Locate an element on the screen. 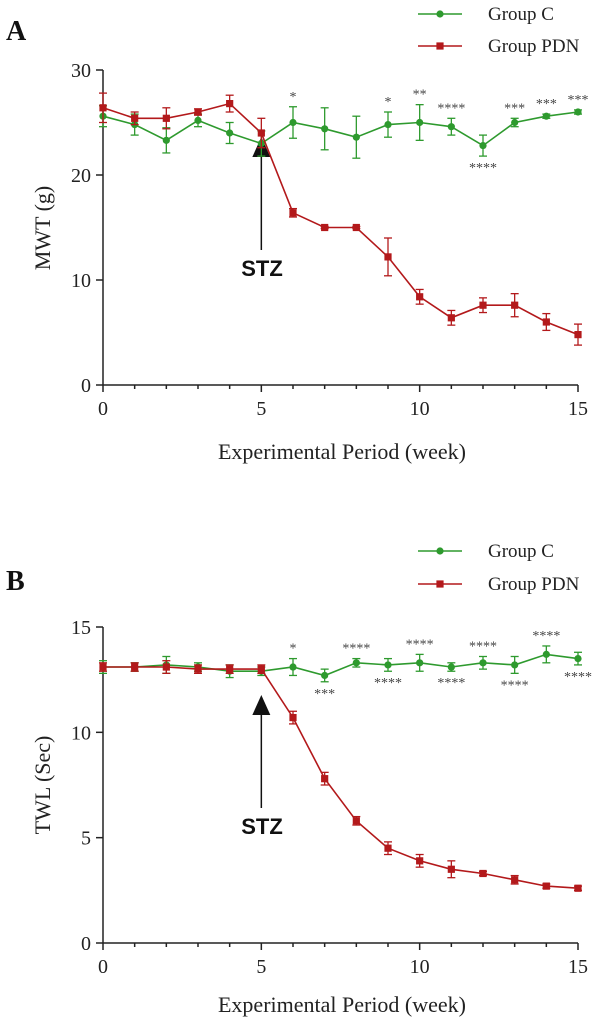  y-axis-title-b: TWL (Sec) is located at coordinates (42, 785).